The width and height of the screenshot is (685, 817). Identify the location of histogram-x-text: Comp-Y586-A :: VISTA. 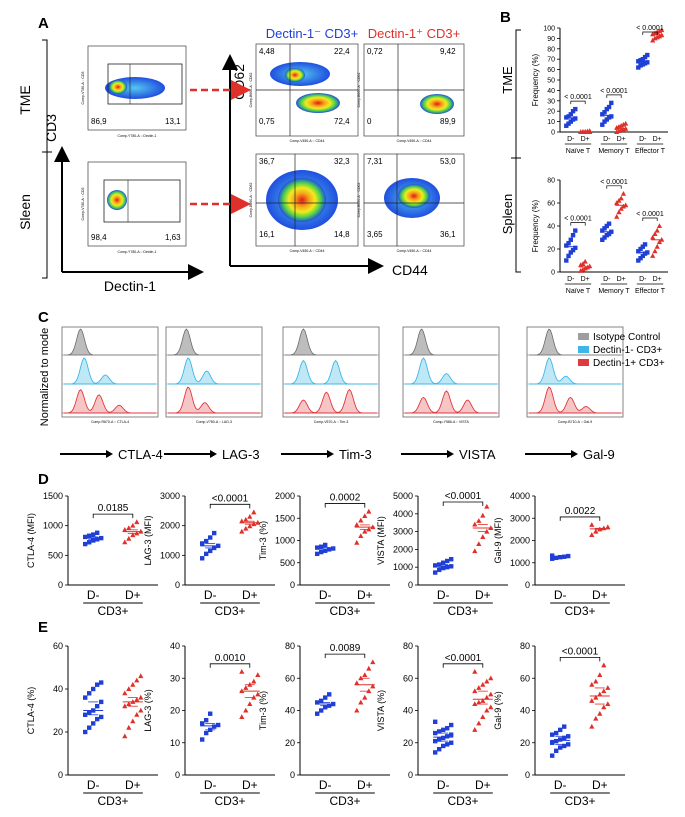
(451, 422).